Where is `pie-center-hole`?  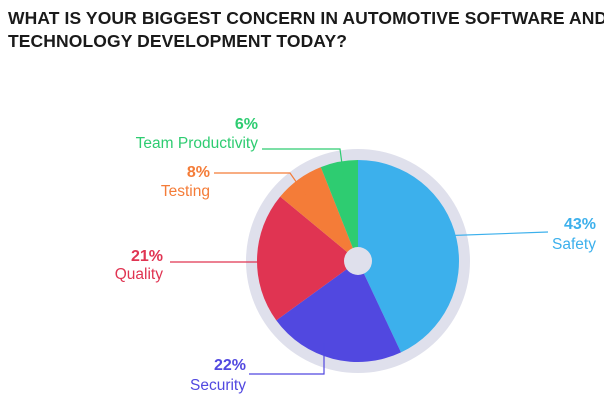
pie-center-hole is located at coordinates (358, 261).